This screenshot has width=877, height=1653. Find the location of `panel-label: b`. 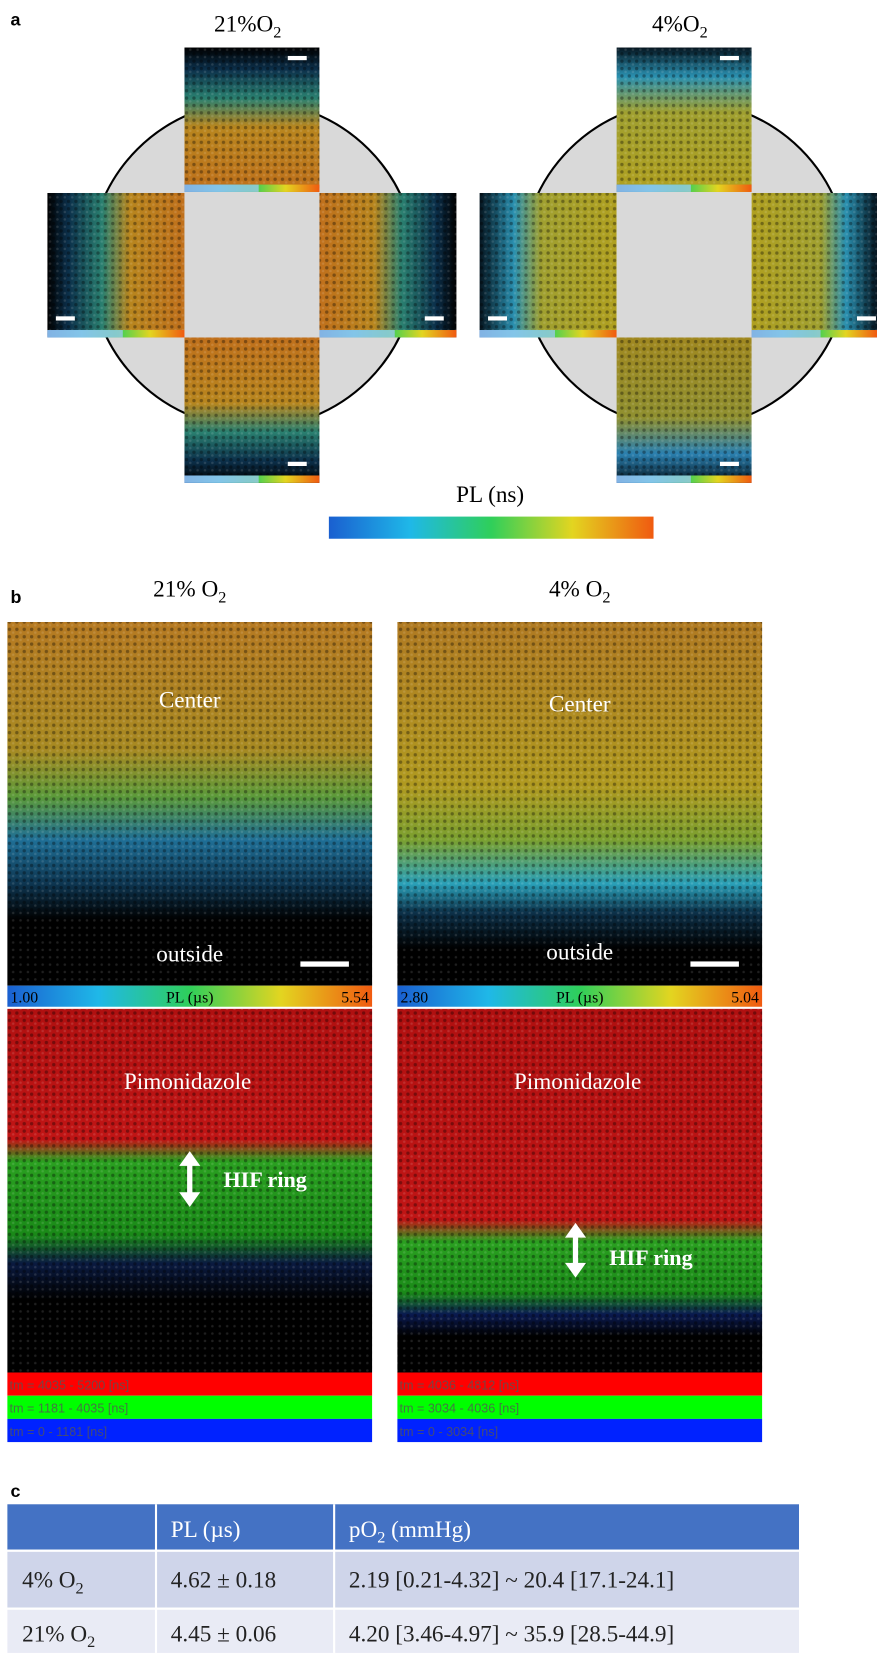

panel-label: b is located at coordinates (16, 597).